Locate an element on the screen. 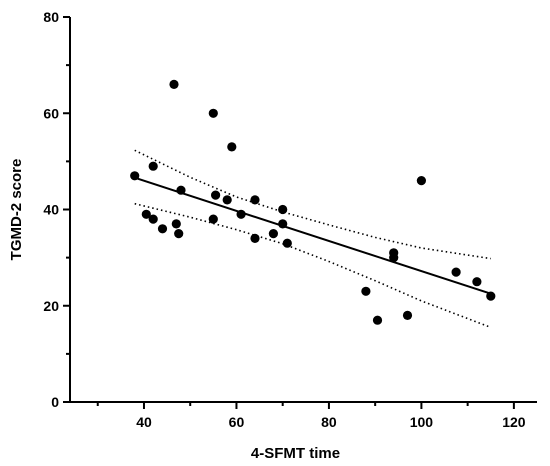 The height and width of the screenshot is (466, 550). x-tick-label: 100 is located at coordinates (422, 422).